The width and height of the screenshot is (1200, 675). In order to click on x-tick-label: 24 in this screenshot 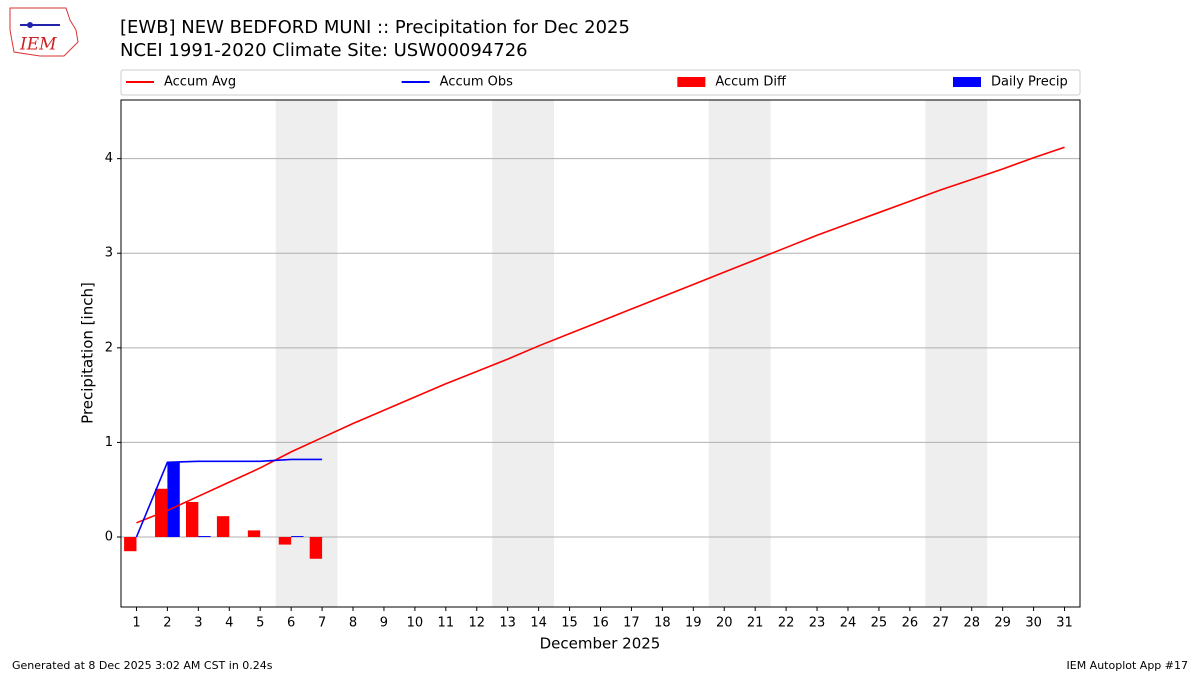, I will do `click(848, 623)`.